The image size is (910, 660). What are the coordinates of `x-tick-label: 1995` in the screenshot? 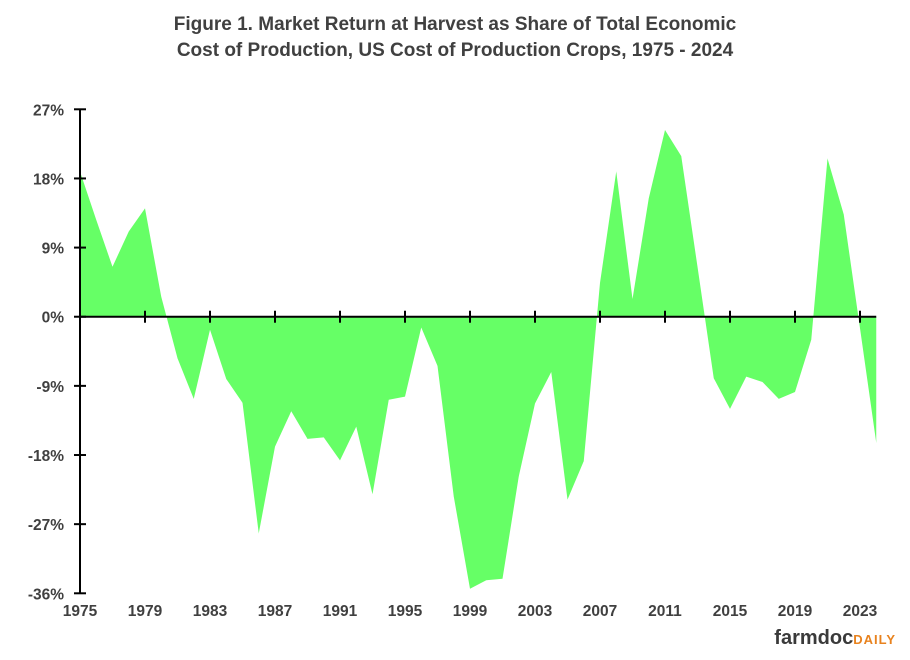 It's located at (405, 611).